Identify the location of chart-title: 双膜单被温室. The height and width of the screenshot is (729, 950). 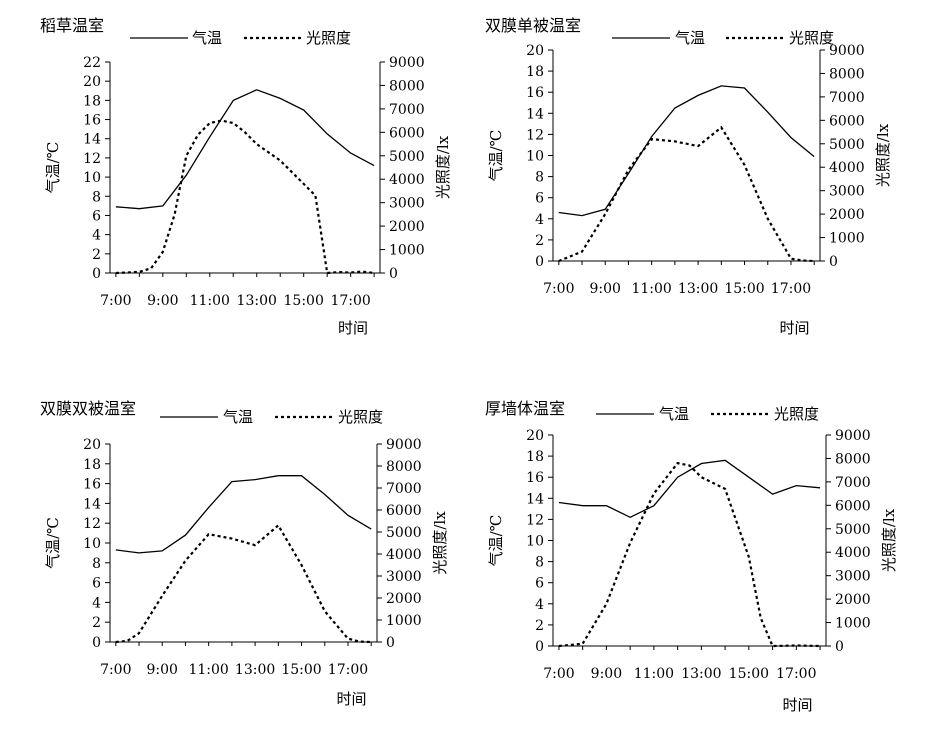
(533, 25).